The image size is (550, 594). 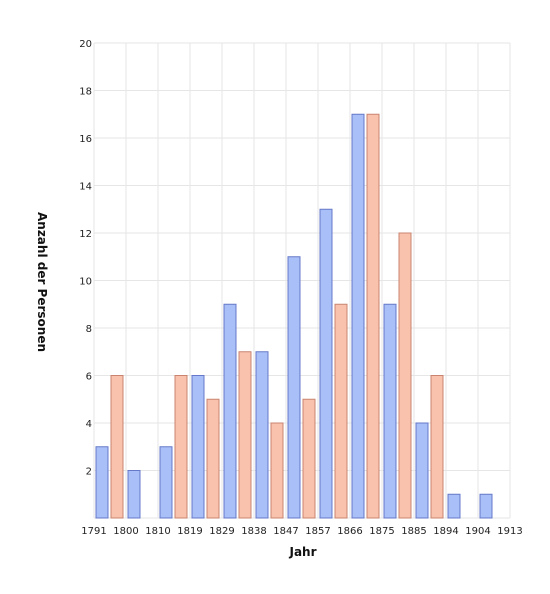 What do you see at coordinates (85, 234) in the screenshot?
I see `y-tick-label: 12` at bounding box center [85, 234].